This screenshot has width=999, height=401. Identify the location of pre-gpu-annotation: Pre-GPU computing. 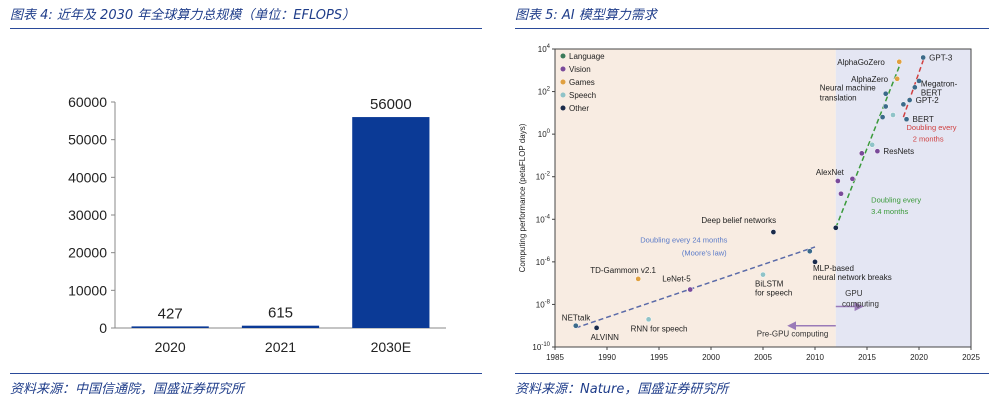
(793, 333).